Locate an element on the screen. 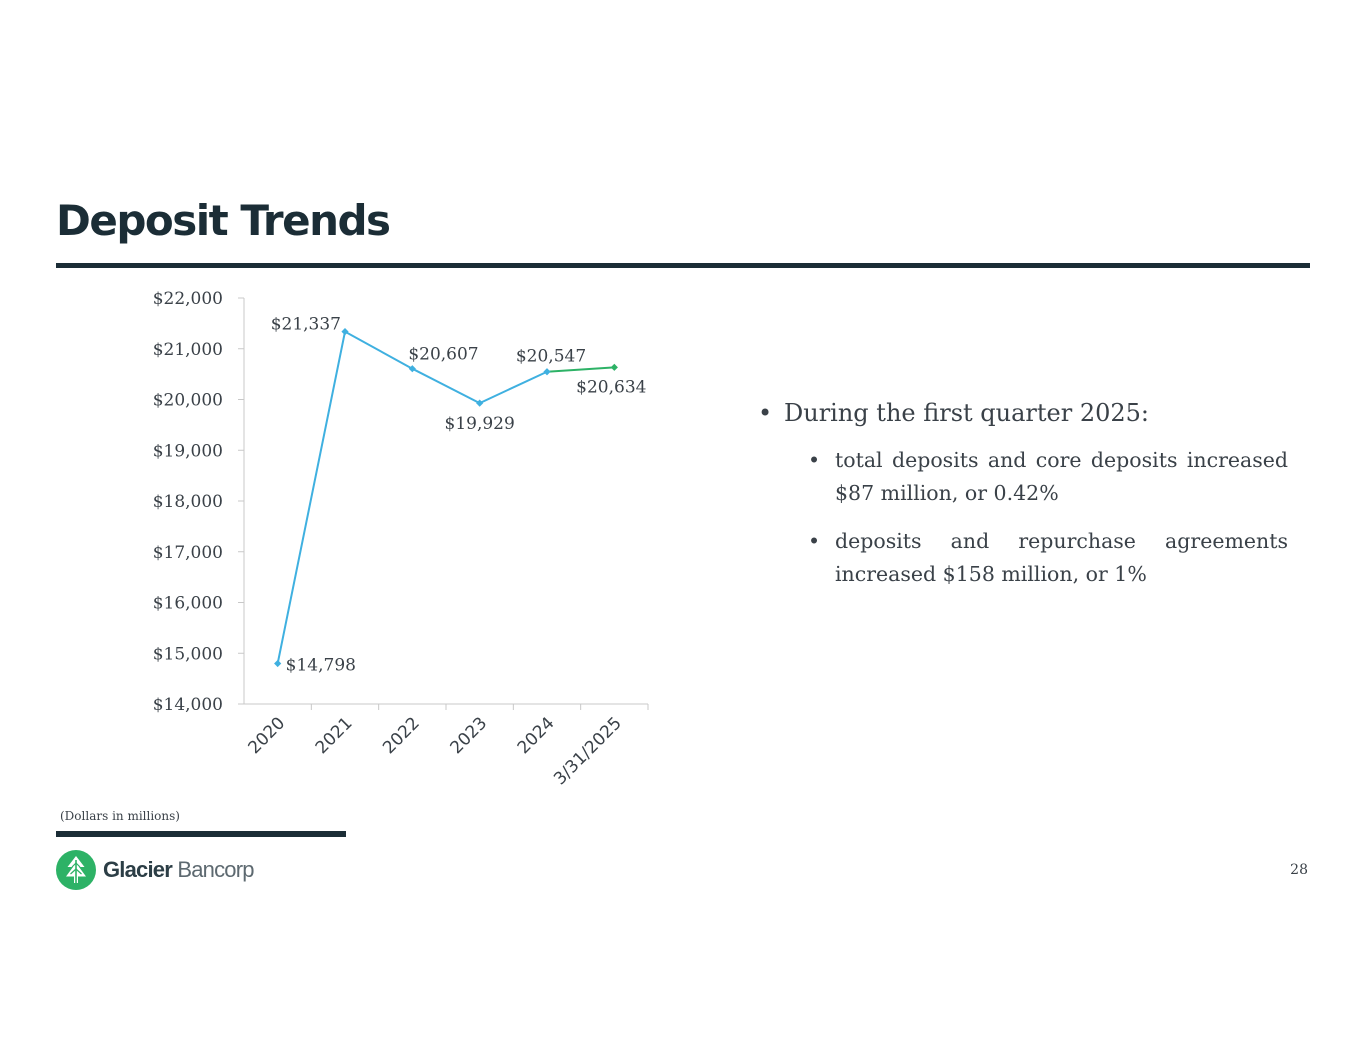 The image size is (1365, 1055). y-tick-label: $19,000 is located at coordinates (188, 451).